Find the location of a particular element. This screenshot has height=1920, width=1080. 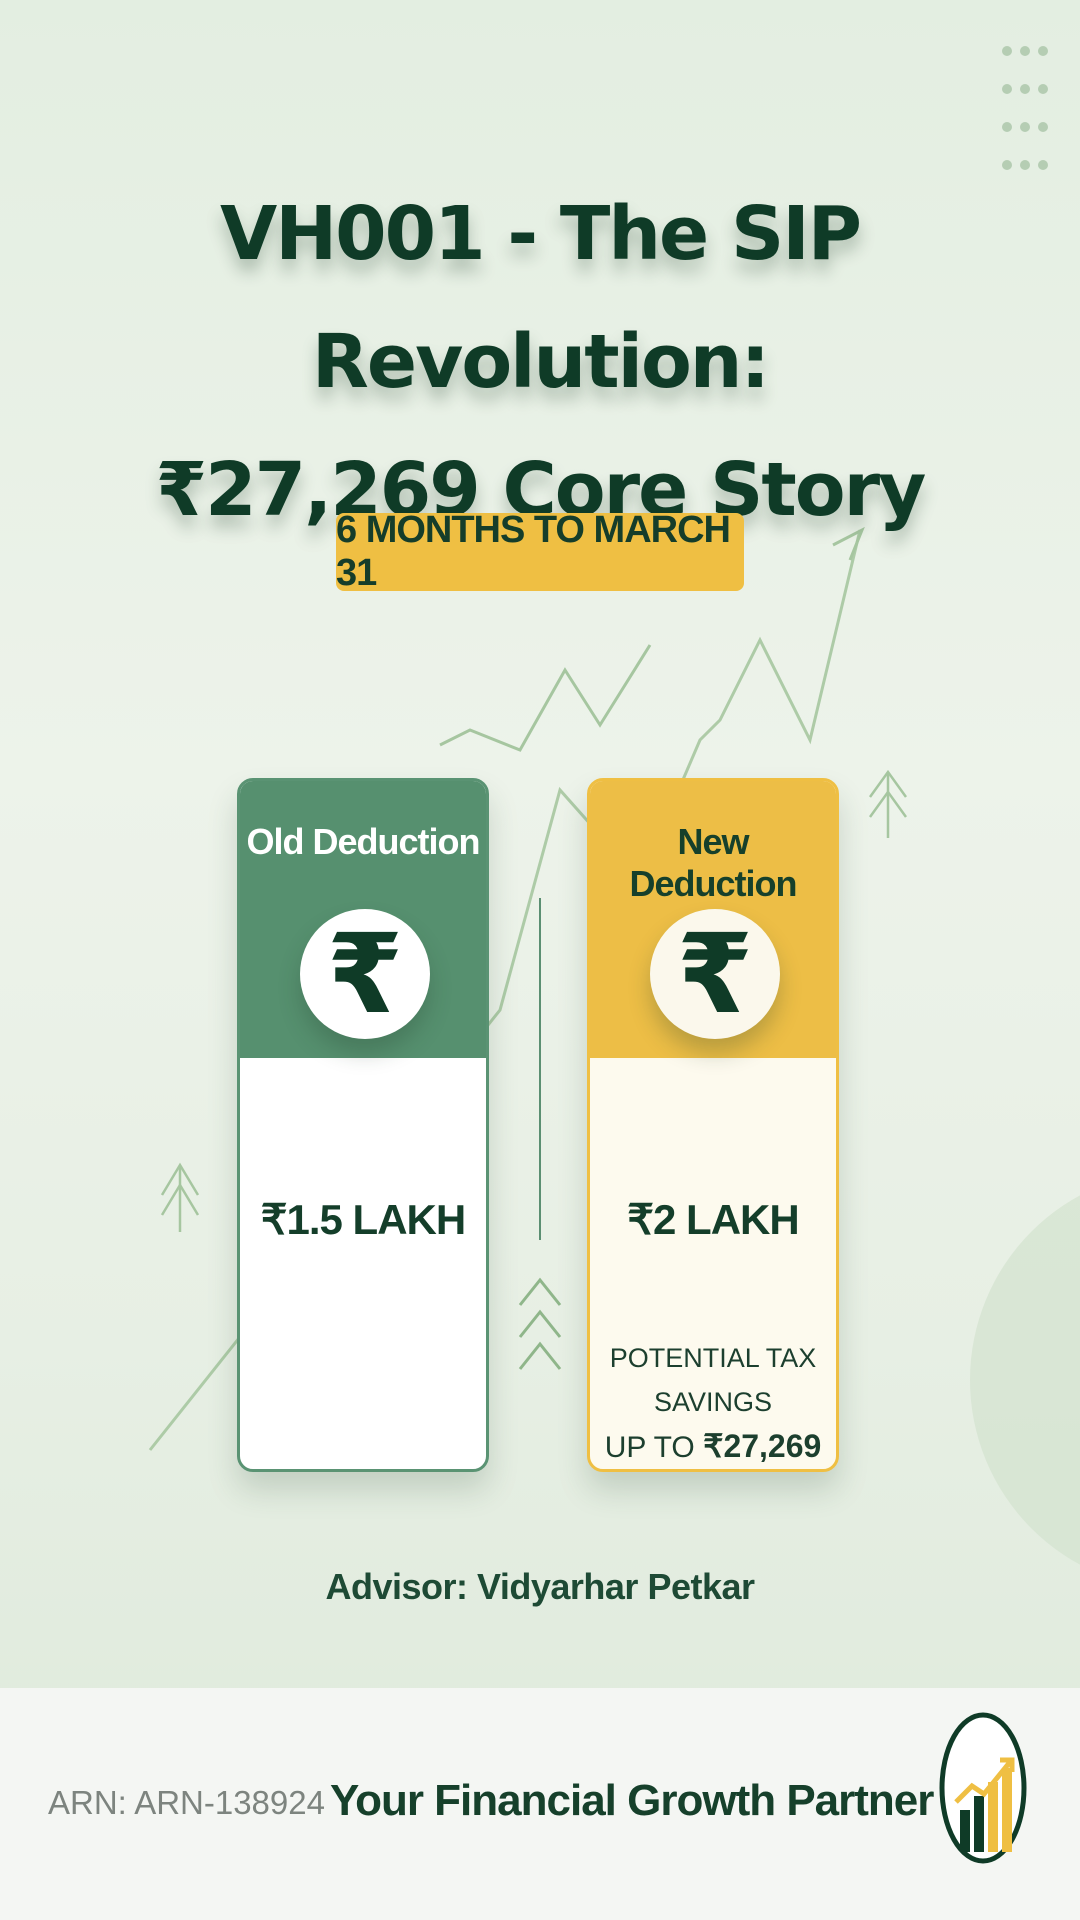

card-header: New Deduction ₹ is located at coordinates (713, 919).